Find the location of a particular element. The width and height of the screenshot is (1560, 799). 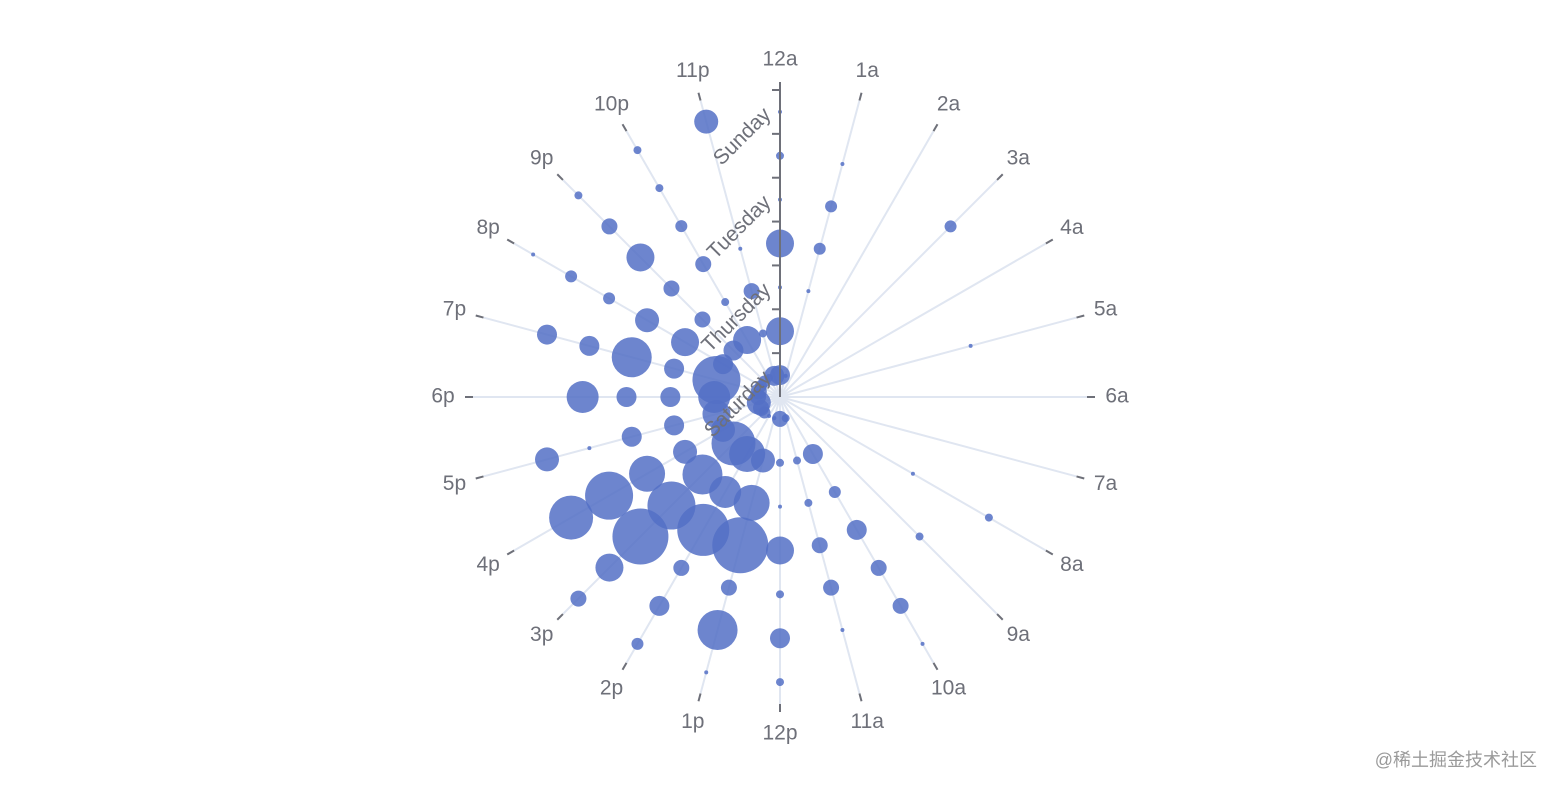

angle-label: 2a is located at coordinates (949, 104).